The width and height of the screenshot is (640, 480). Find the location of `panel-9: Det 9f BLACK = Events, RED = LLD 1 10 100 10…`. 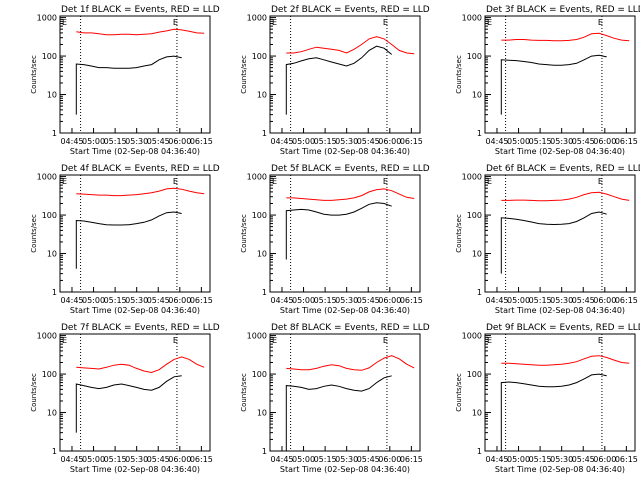

panel-9: Det 9f BLACK = Events, RED = LLD 1 10 100 10… is located at coordinates (547, 398).